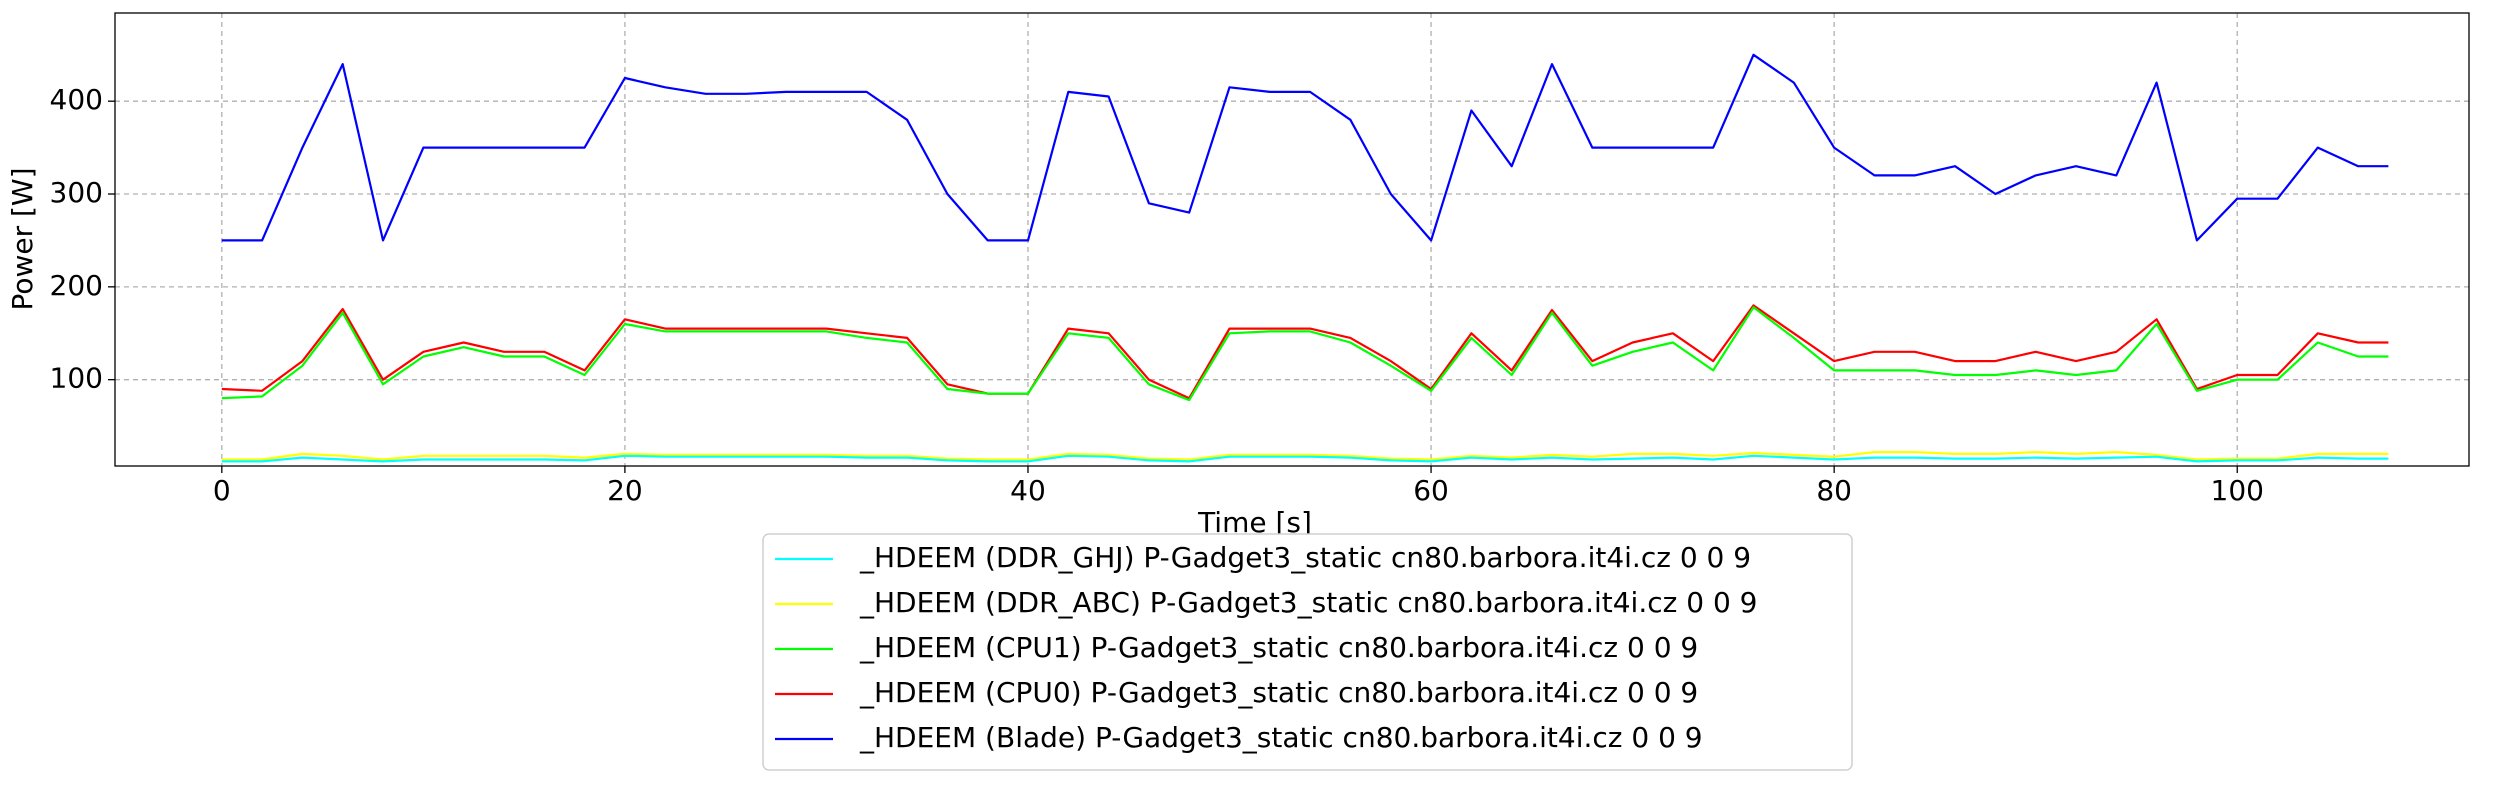  What do you see at coordinates (2237, 490) in the screenshot?
I see `x-tick-label: 100` at bounding box center [2237, 490].